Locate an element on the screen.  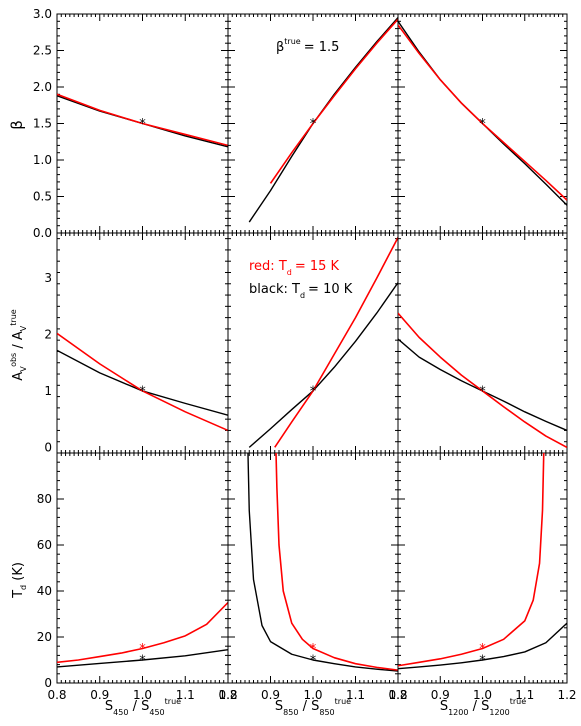
panel-r0-c0: 0.0 0.5 1.0 1.5 2.0 2.5 3.0 * is located at coordinates (131, 123).